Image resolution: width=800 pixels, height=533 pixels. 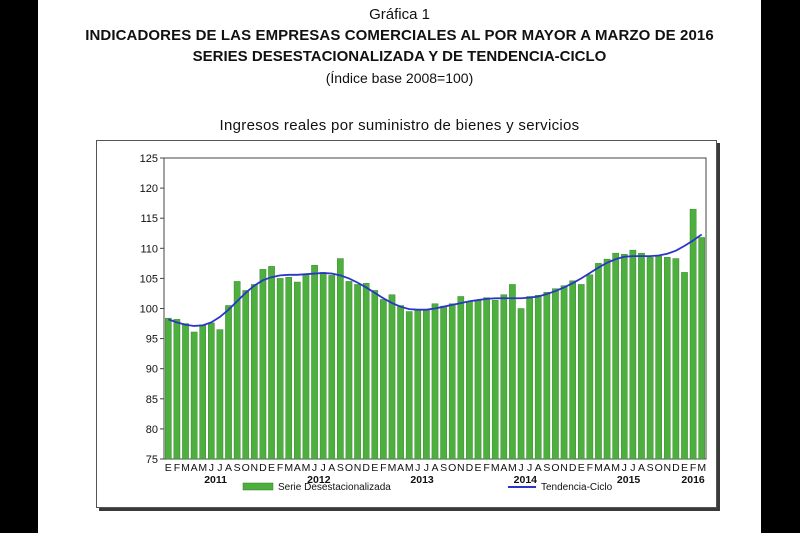 I want to click on y-tick-label: 110, so click(x=149, y=249).